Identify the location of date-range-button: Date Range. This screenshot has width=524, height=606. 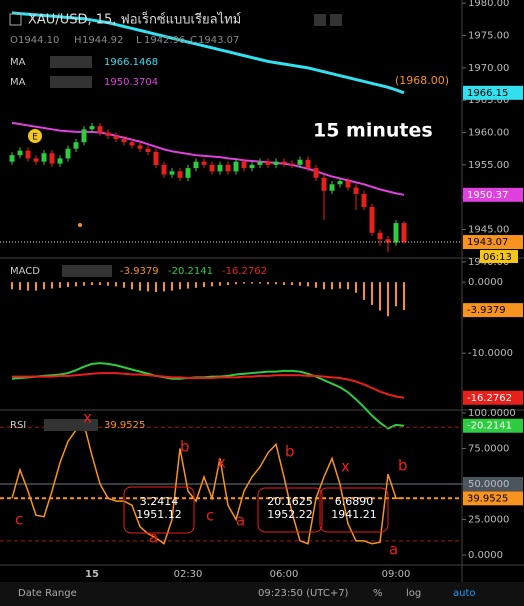
(47, 593).